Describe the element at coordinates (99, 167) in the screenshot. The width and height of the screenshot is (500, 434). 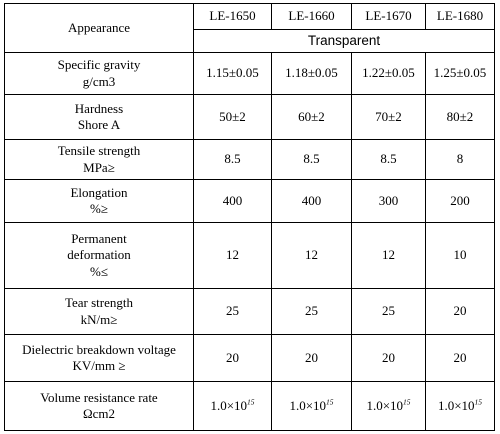
I see `property-unit: MPa≥` at that location.